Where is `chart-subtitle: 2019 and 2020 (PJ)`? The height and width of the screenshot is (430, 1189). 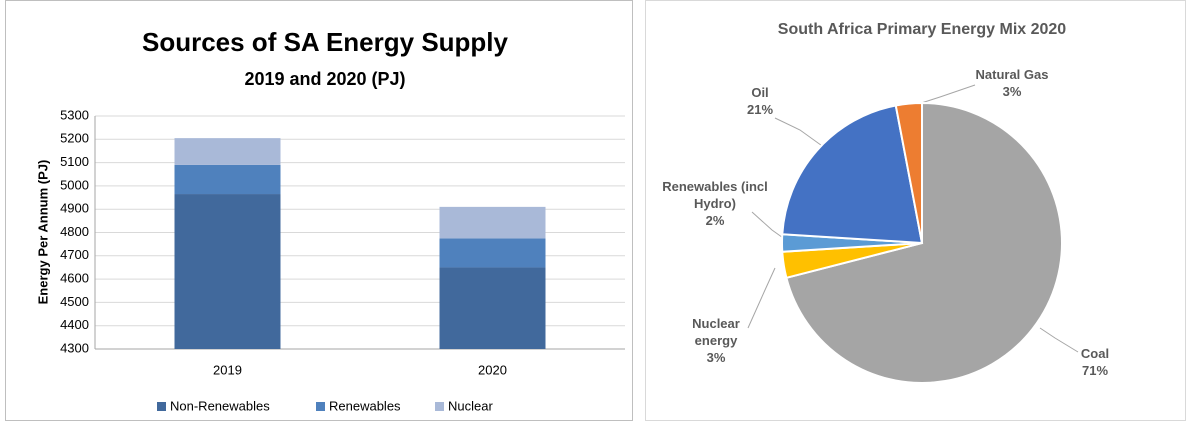
chart-subtitle: 2019 and 2020 (PJ) is located at coordinates (324, 79).